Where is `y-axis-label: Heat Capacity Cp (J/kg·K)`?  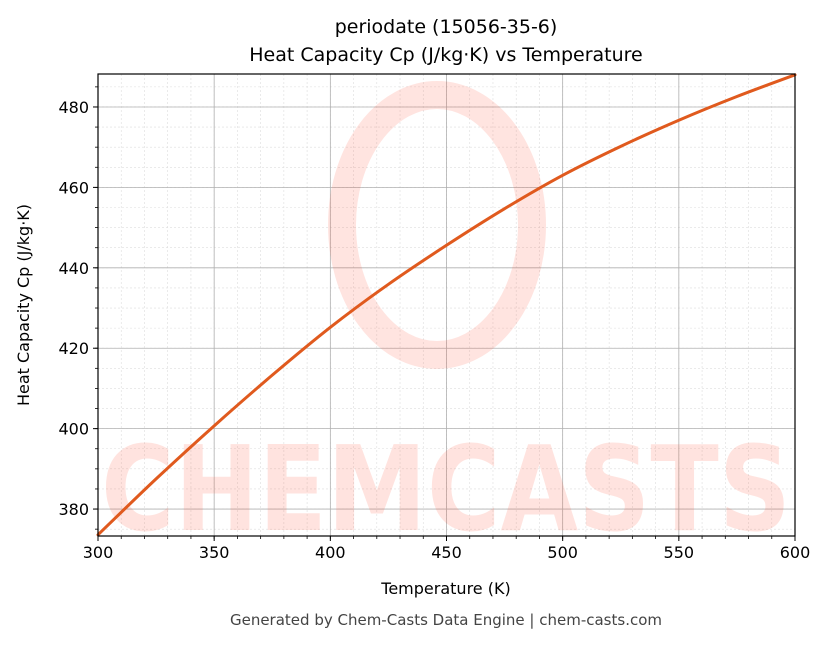
y-axis-label: Heat Capacity Cp (J/kg·K) is located at coordinates (23, 305).